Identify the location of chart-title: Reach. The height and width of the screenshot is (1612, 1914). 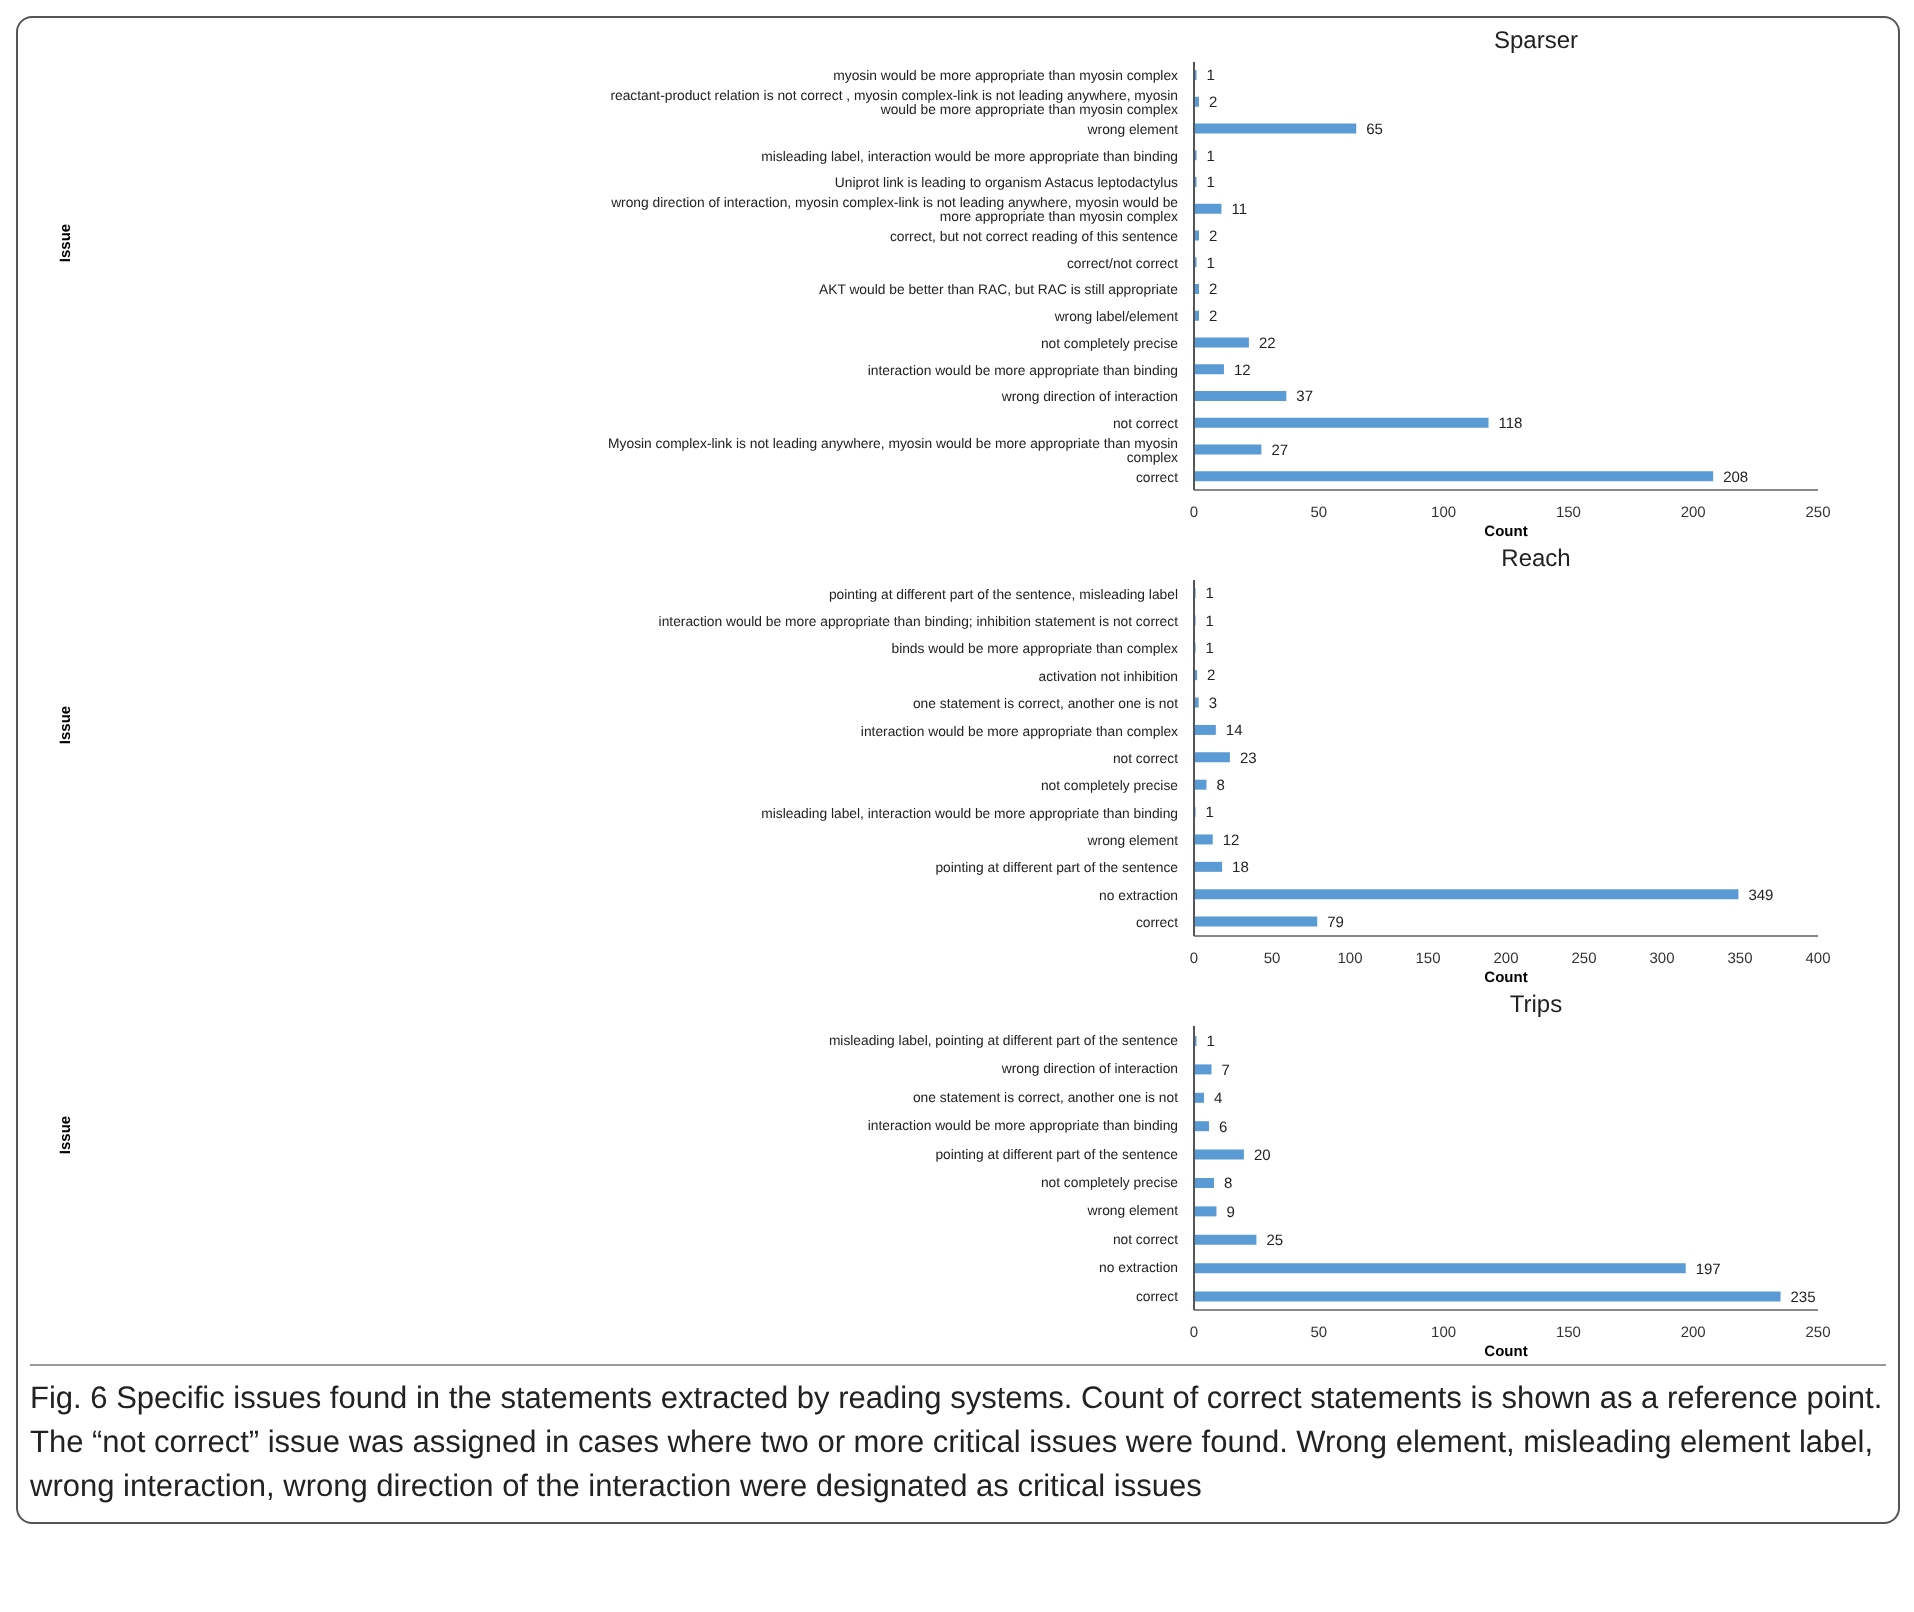
(1536, 560).